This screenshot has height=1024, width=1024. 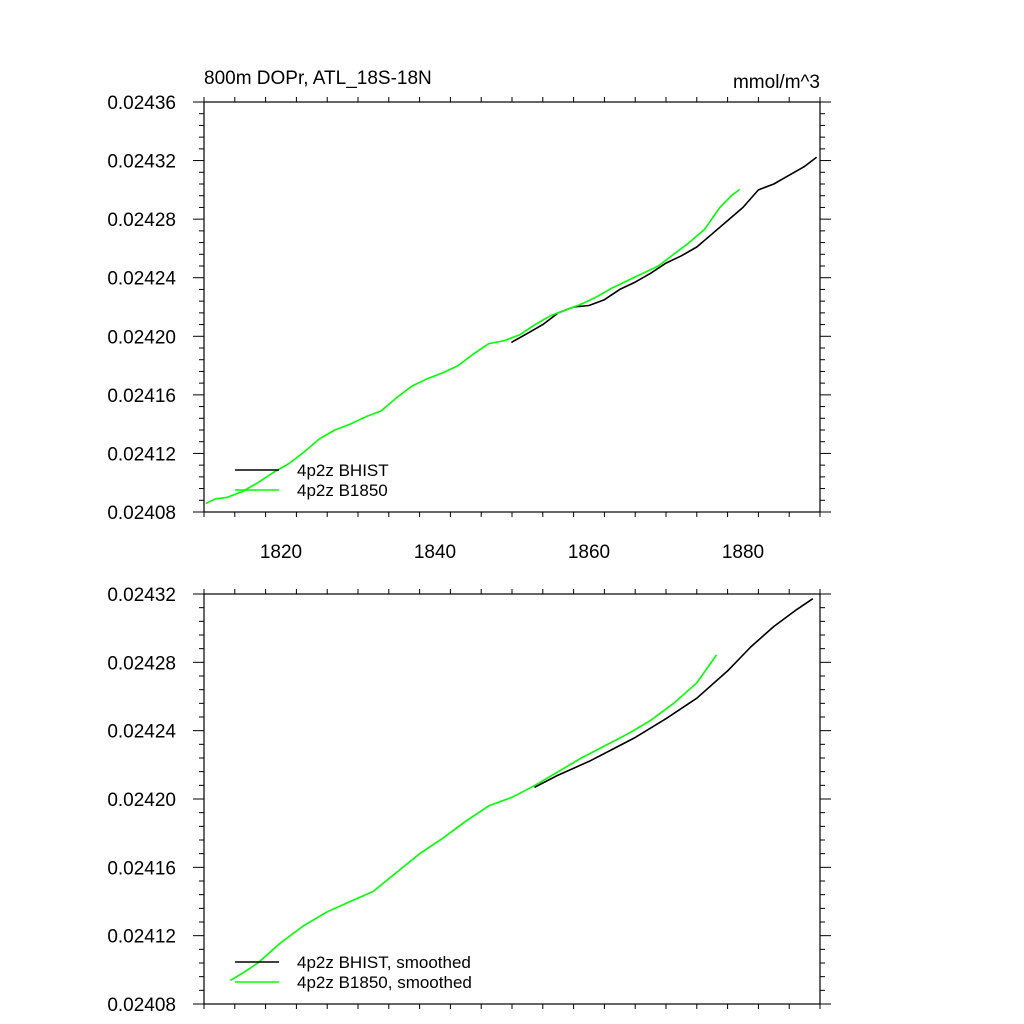 I want to click on legend-label: 4p2z B1850, so click(x=342, y=490).